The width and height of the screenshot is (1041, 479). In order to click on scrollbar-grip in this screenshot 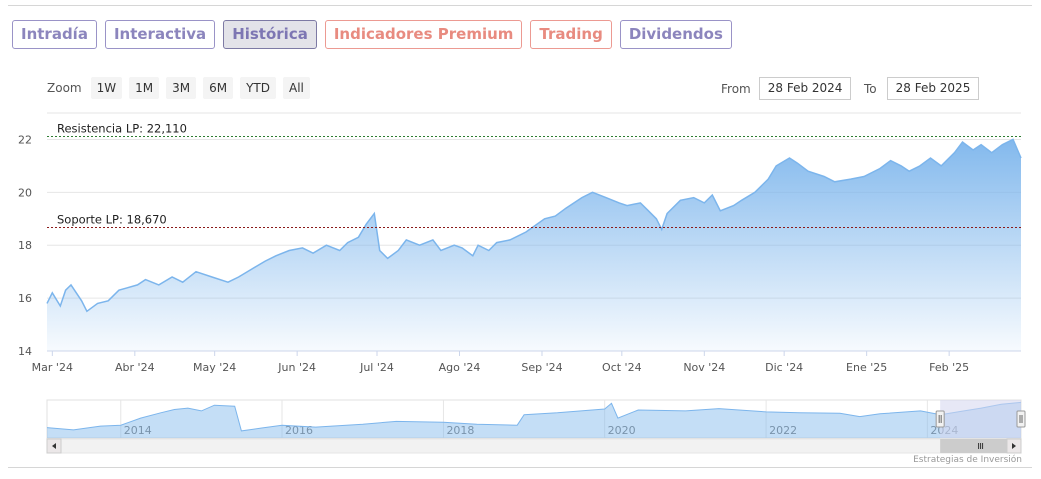, I will do `click(981, 446)`.